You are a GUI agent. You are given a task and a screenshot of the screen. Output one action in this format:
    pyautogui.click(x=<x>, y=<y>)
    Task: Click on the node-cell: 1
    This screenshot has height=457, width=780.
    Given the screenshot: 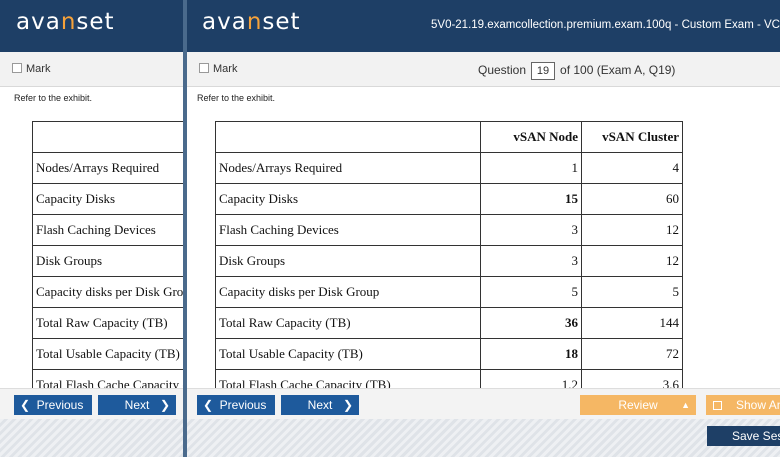 What is the action you would take?
    pyautogui.click(x=531, y=168)
    